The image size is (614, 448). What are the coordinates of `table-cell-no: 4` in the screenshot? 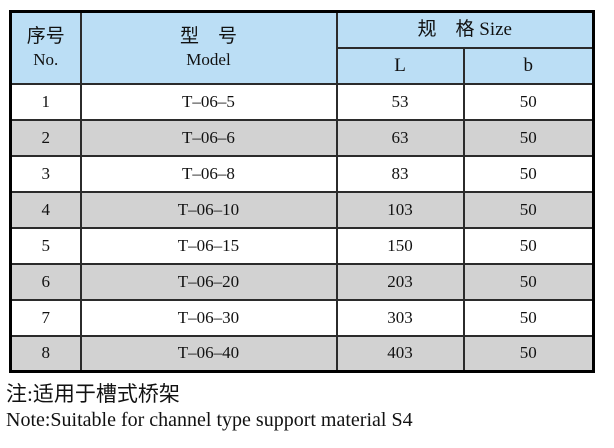 It's located at (45, 209).